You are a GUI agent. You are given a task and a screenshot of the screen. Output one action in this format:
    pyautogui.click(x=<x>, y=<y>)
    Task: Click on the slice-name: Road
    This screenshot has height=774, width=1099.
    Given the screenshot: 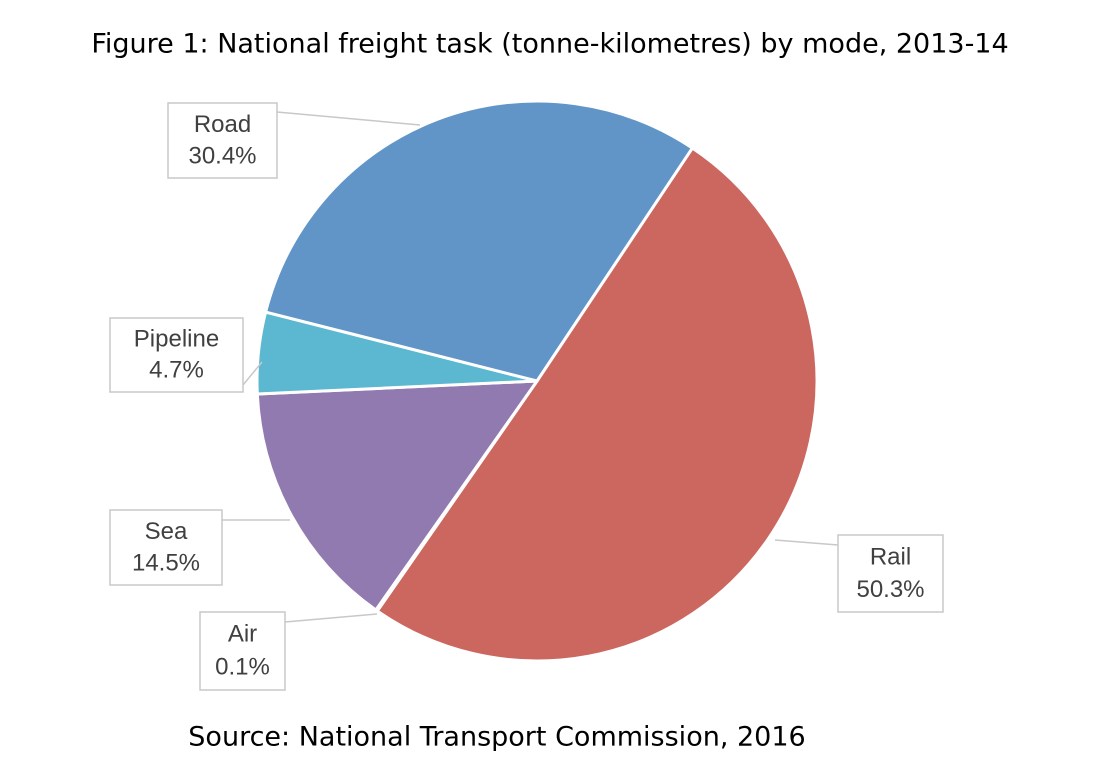 What is the action you would take?
    pyautogui.click(x=222, y=124)
    